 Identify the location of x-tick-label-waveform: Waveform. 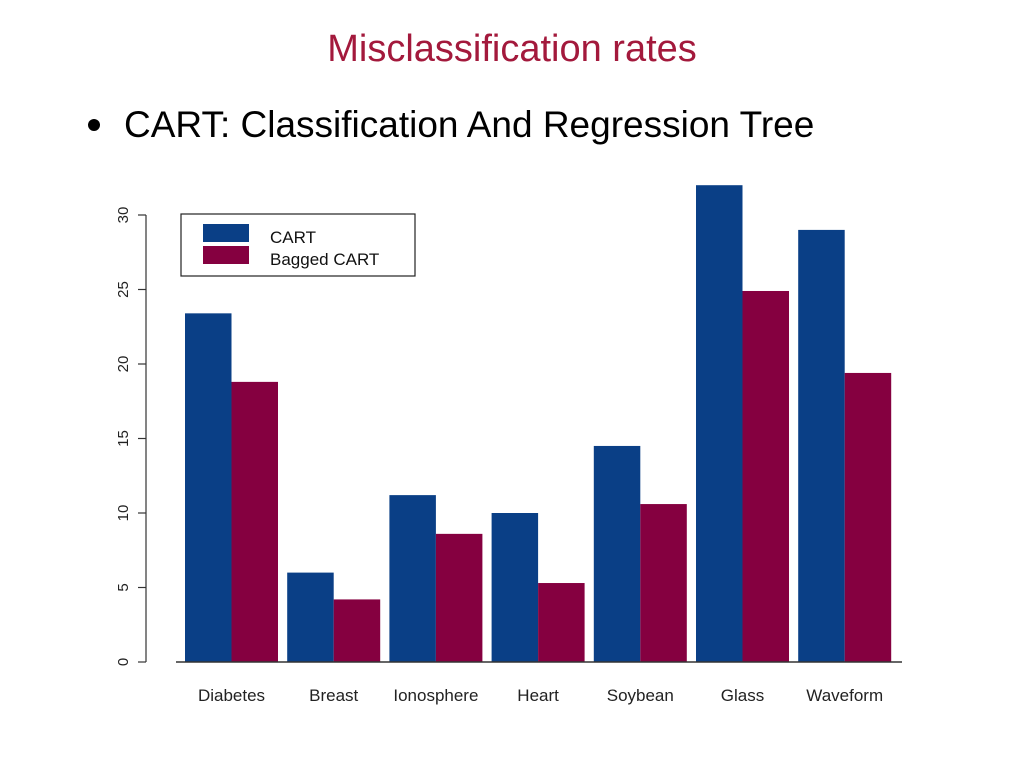
(844, 695).